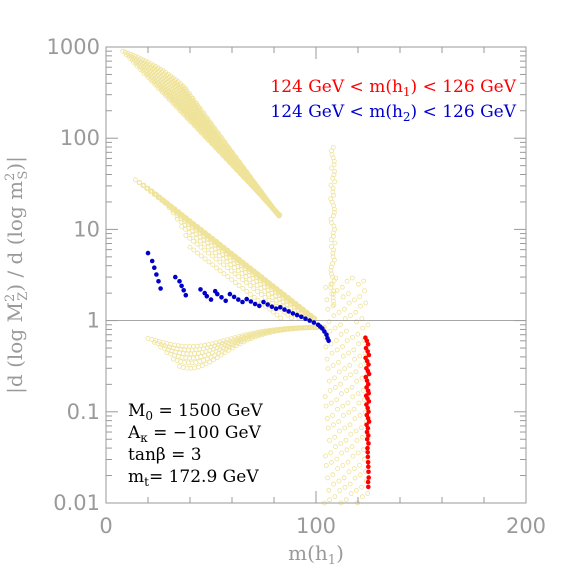  I want to click on y-tick-label: 0.01, so click(76, 503).